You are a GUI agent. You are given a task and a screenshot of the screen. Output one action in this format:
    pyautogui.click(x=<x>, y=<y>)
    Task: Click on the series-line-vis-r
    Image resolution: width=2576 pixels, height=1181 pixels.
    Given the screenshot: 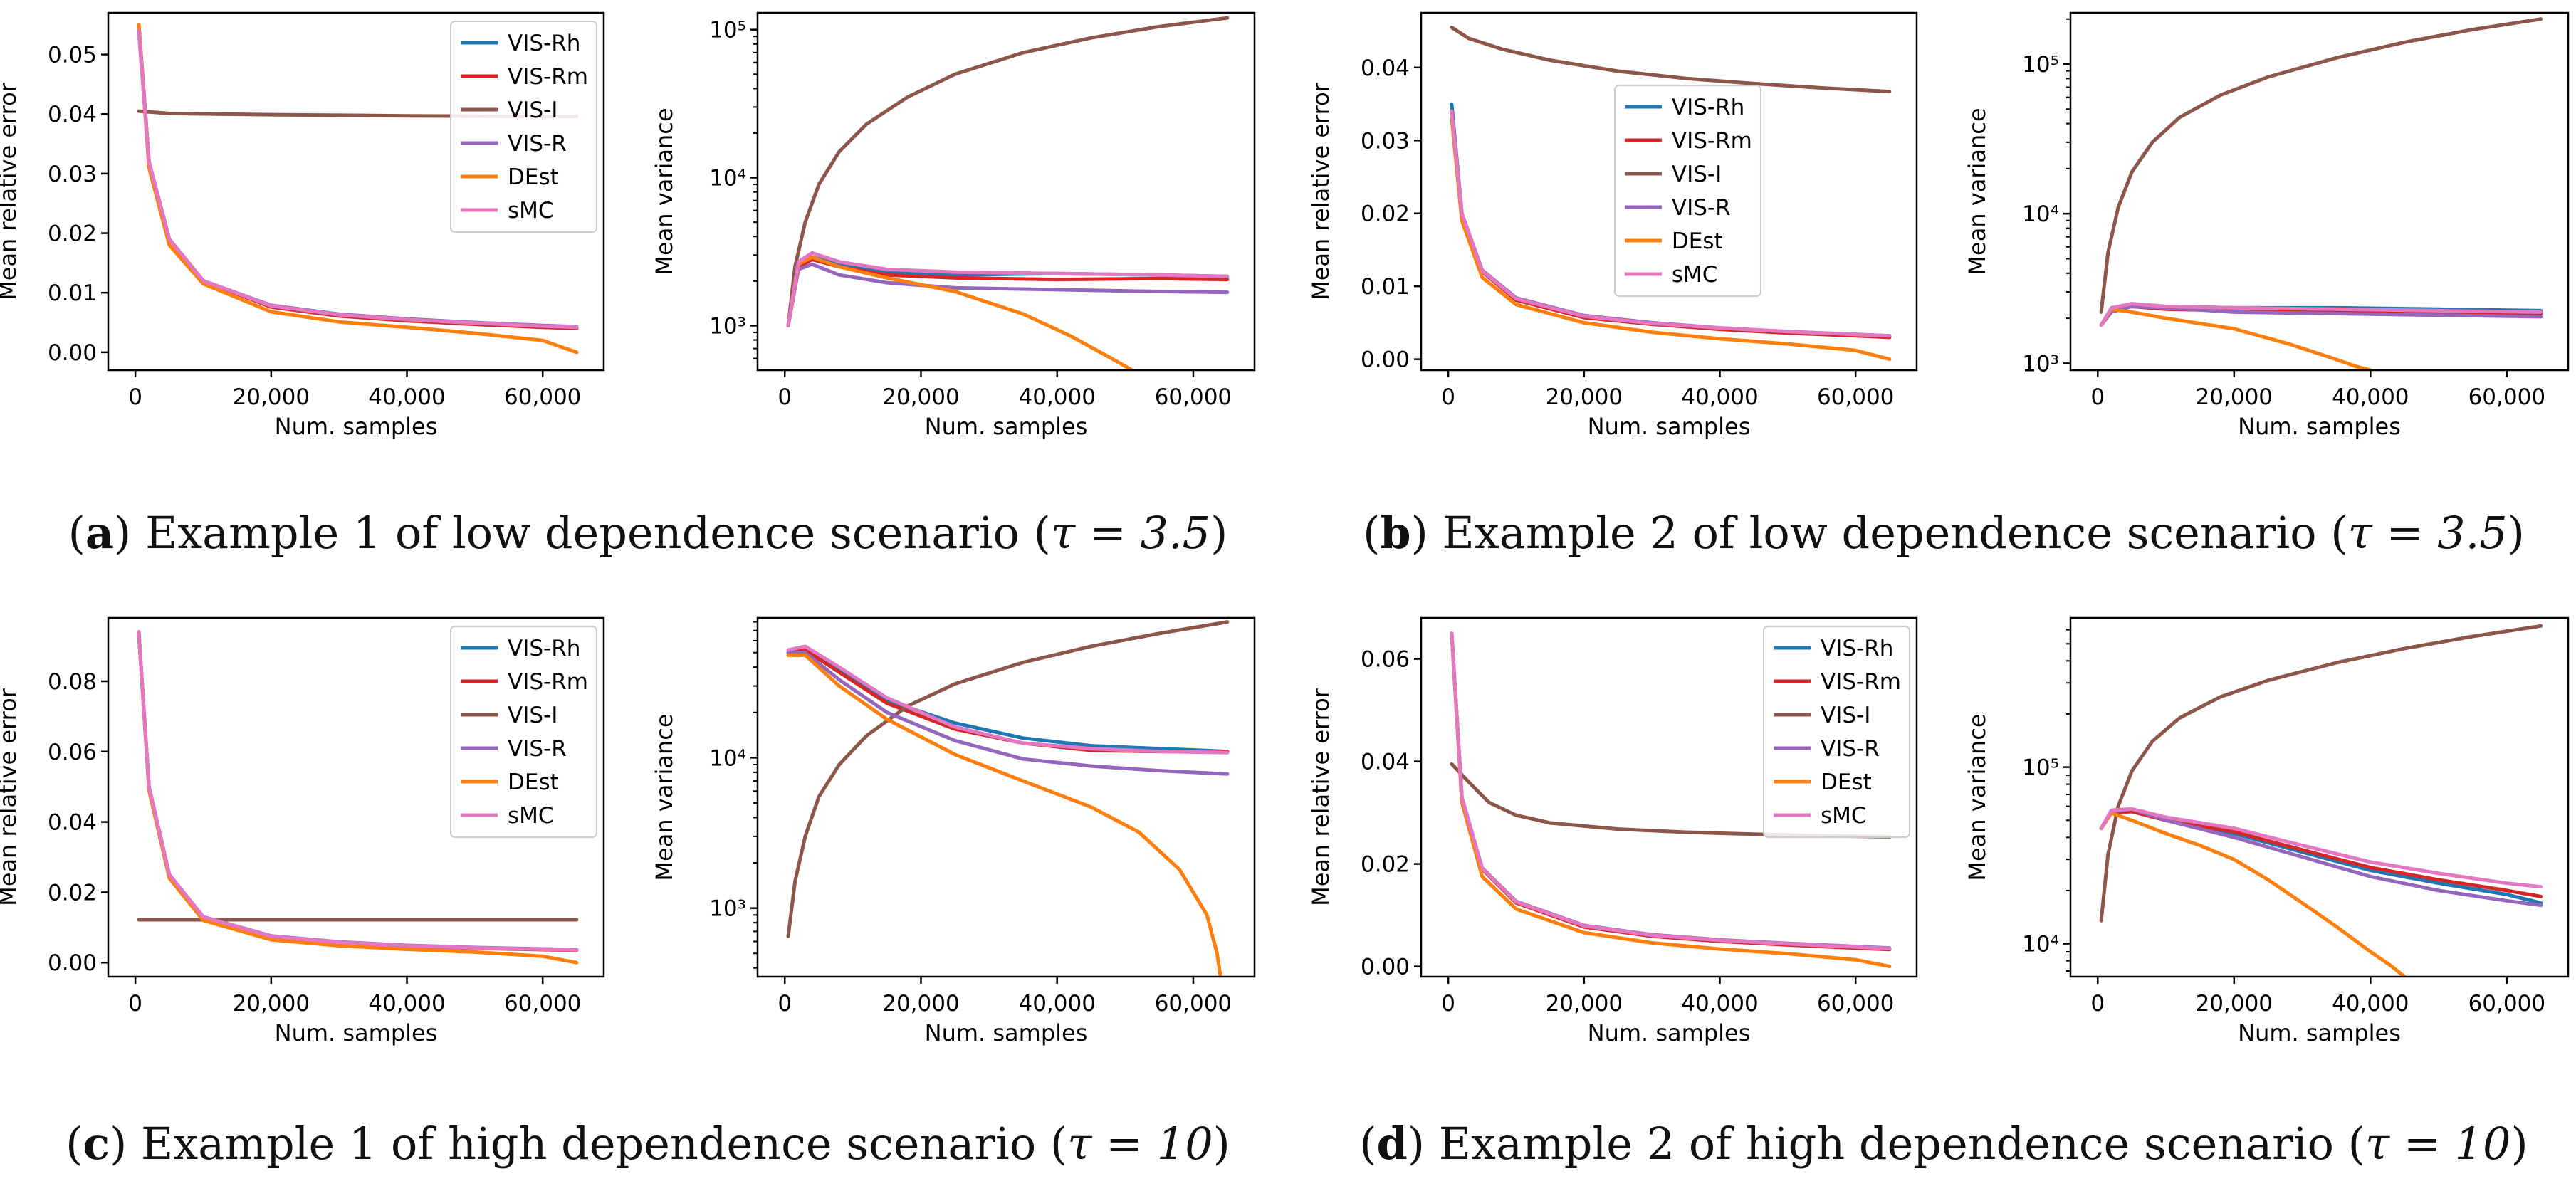 What is the action you would take?
    pyautogui.click(x=1008, y=294)
    